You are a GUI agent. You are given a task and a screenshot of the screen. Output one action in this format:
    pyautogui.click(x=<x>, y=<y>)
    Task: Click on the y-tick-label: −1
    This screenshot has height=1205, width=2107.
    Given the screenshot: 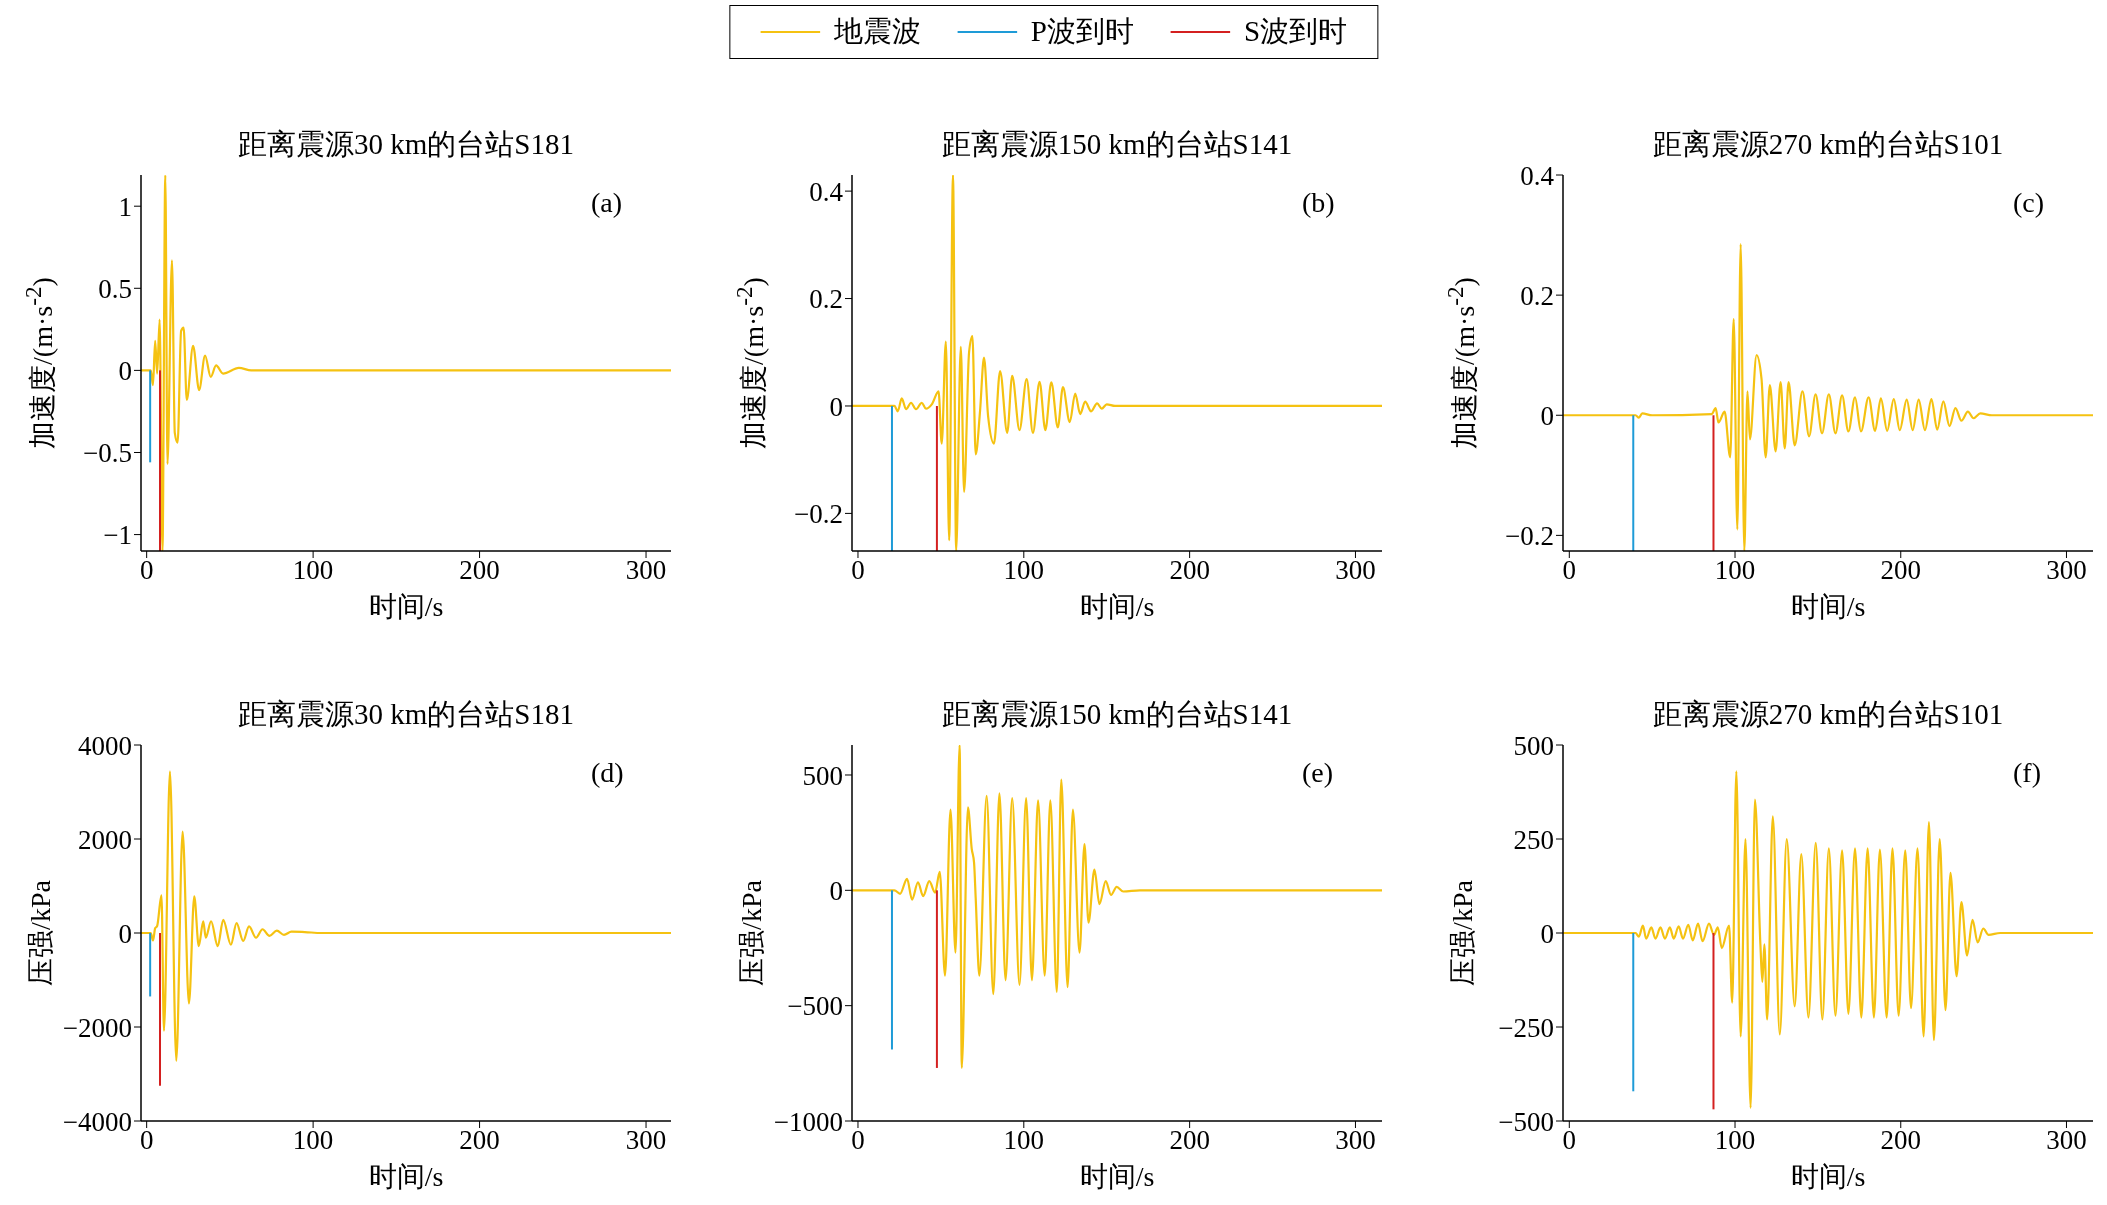 What is the action you would take?
    pyautogui.click(x=117, y=535)
    